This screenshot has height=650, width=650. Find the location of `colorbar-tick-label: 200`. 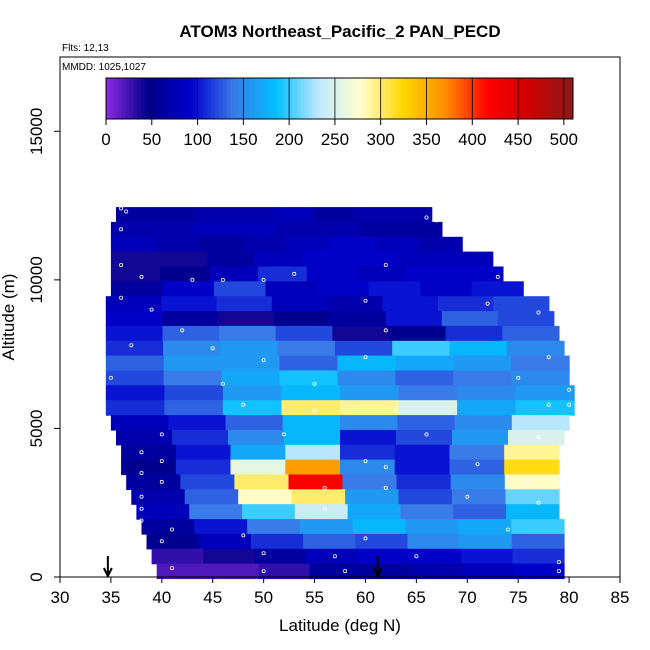

colorbar-tick-label: 200 is located at coordinates (289, 139).